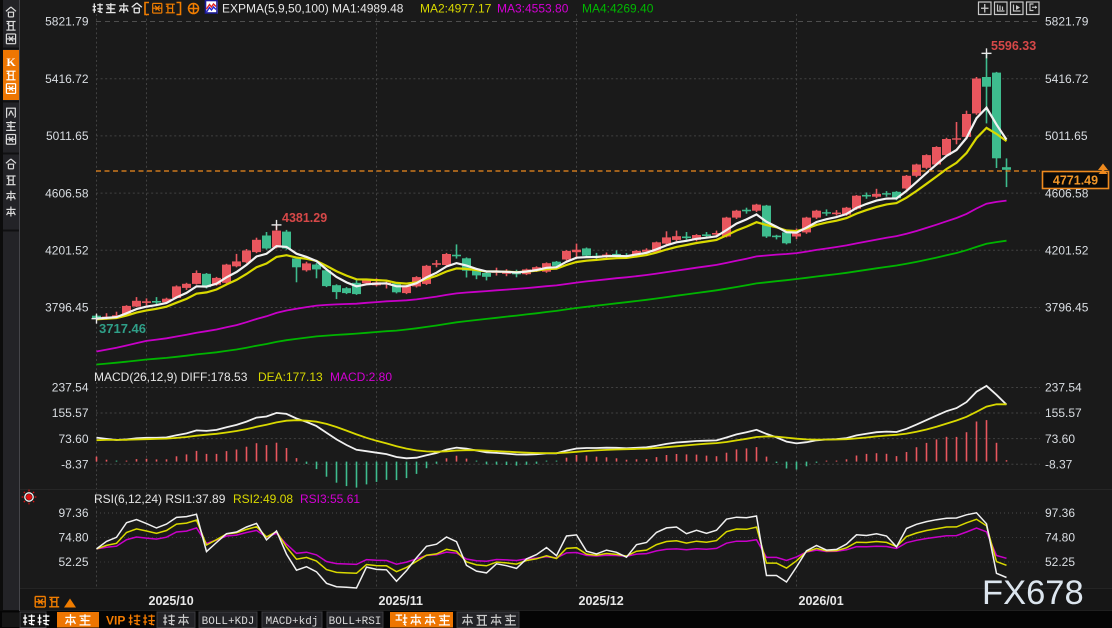  Describe the element at coordinates (160, 499) in the screenshot. I see `svg-text: RSI(6,12,24) RSI1:37.89` at that location.